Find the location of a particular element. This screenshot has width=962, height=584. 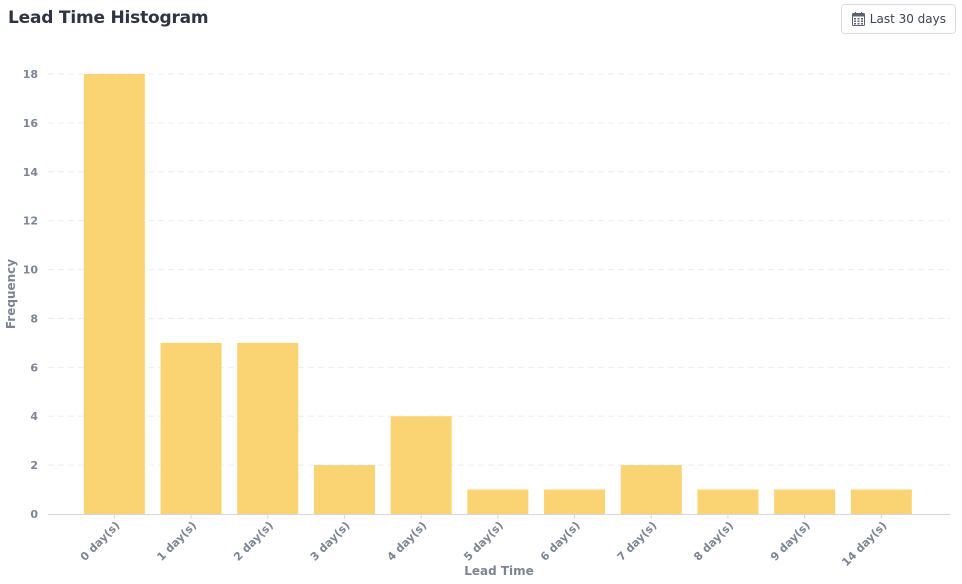

x-tick-label: 6 day(s) is located at coordinates (560, 541).